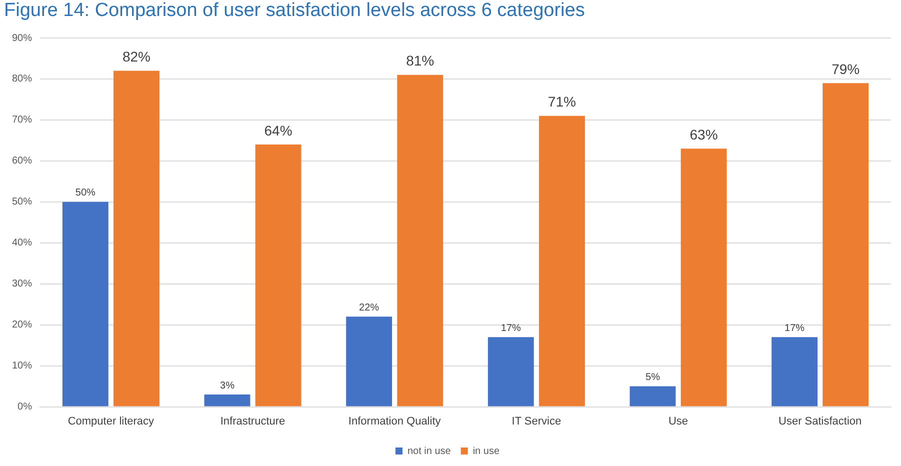  Describe the element at coordinates (486, 451) in the screenshot. I see `legend-label: in use` at that location.